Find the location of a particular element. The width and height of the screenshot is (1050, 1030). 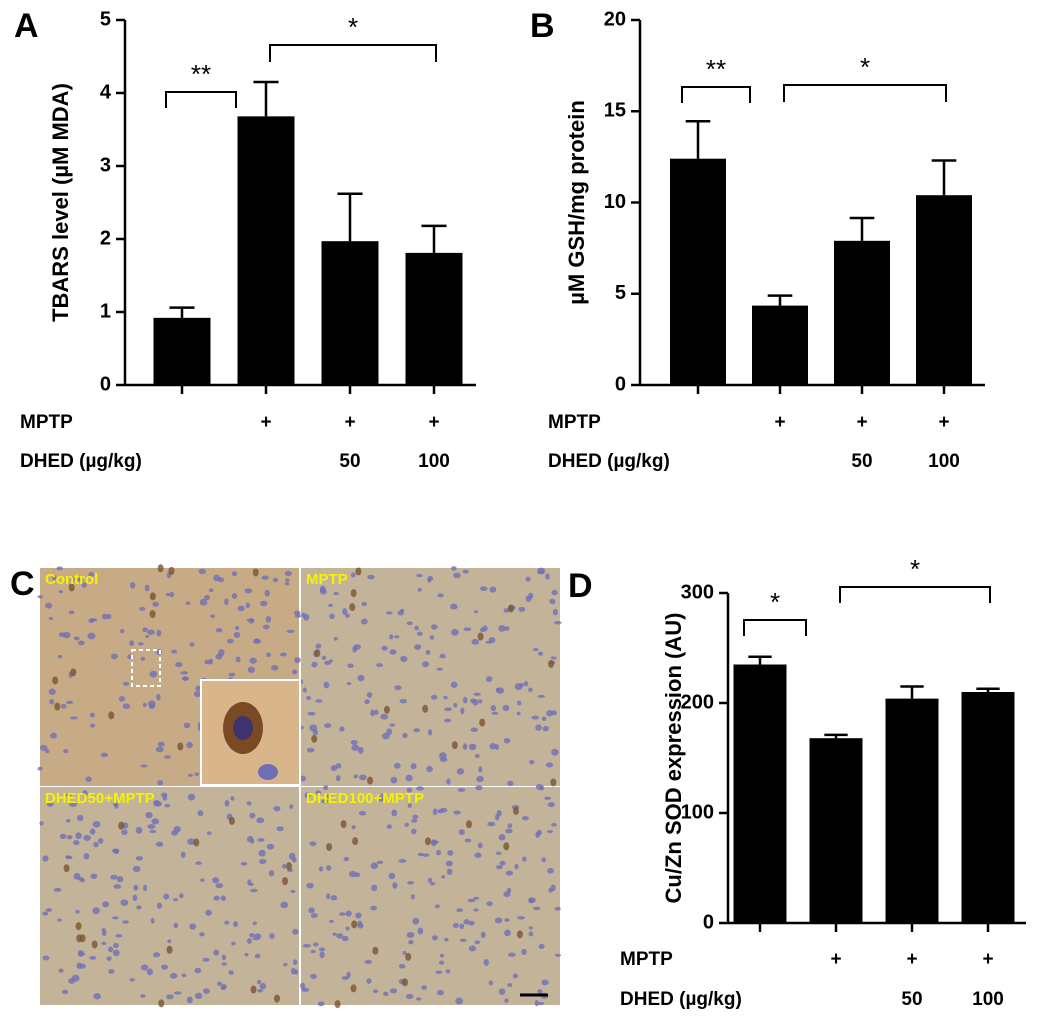

row-label: MPTP is located at coordinates (574, 422).